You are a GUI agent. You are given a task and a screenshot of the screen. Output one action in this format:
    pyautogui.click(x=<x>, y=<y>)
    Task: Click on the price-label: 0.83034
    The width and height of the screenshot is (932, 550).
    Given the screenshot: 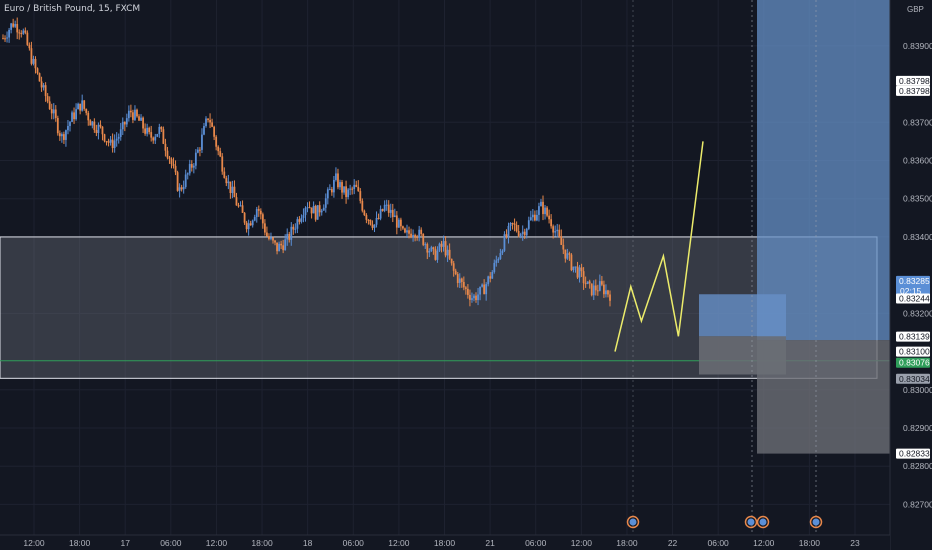 What is the action you would take?
    pyautogui.click(x=914, y=379)
    